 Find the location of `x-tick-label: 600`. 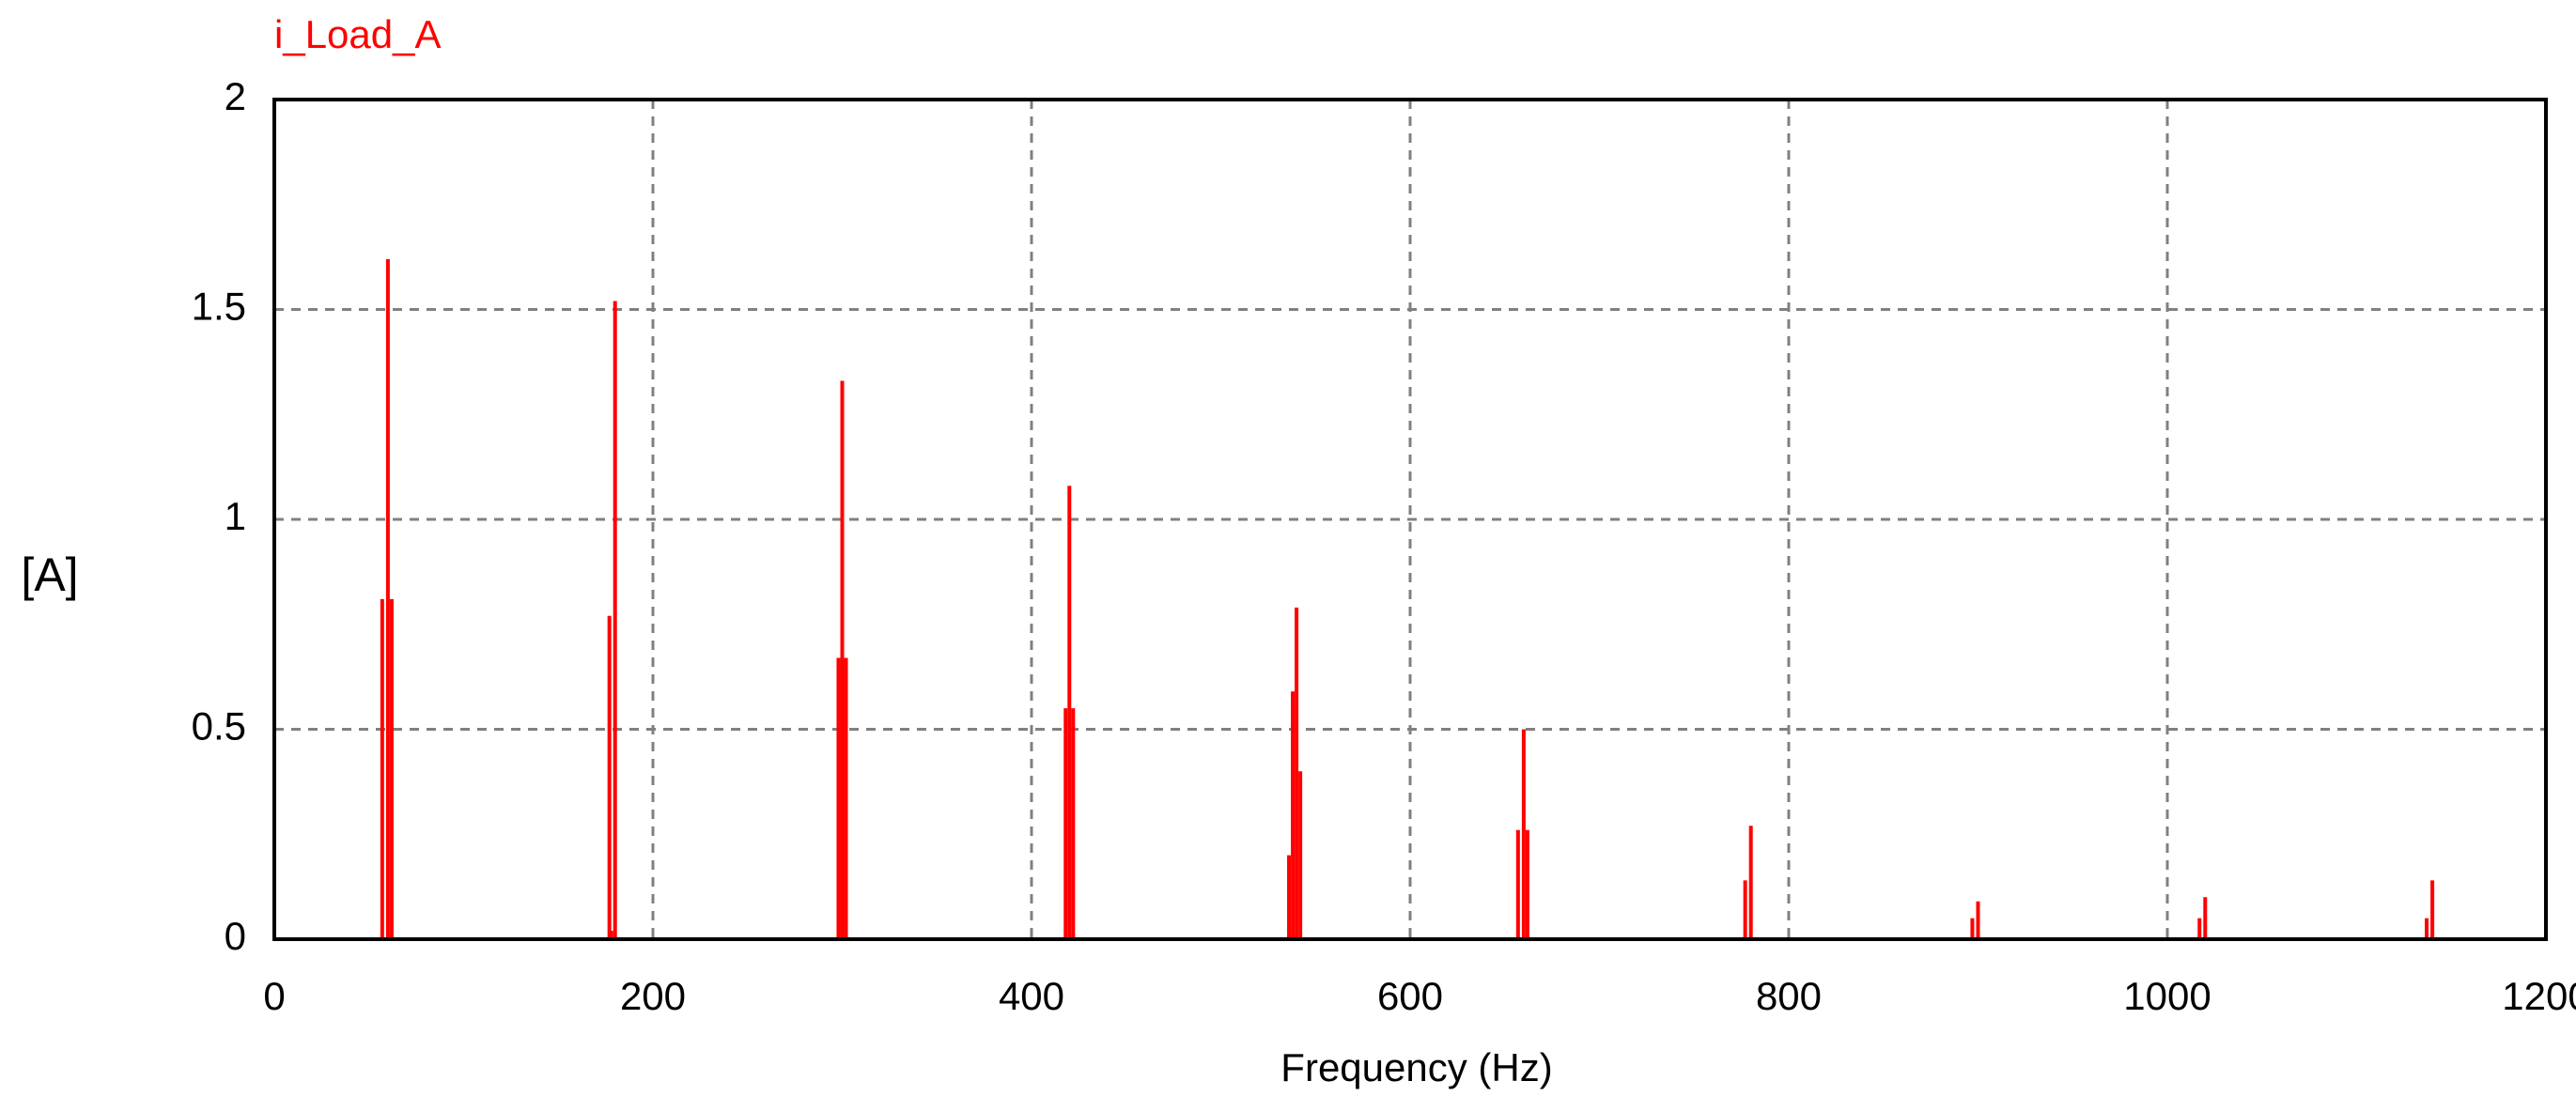

x-tick-label: 600 is located at coordinates (1410, 996).